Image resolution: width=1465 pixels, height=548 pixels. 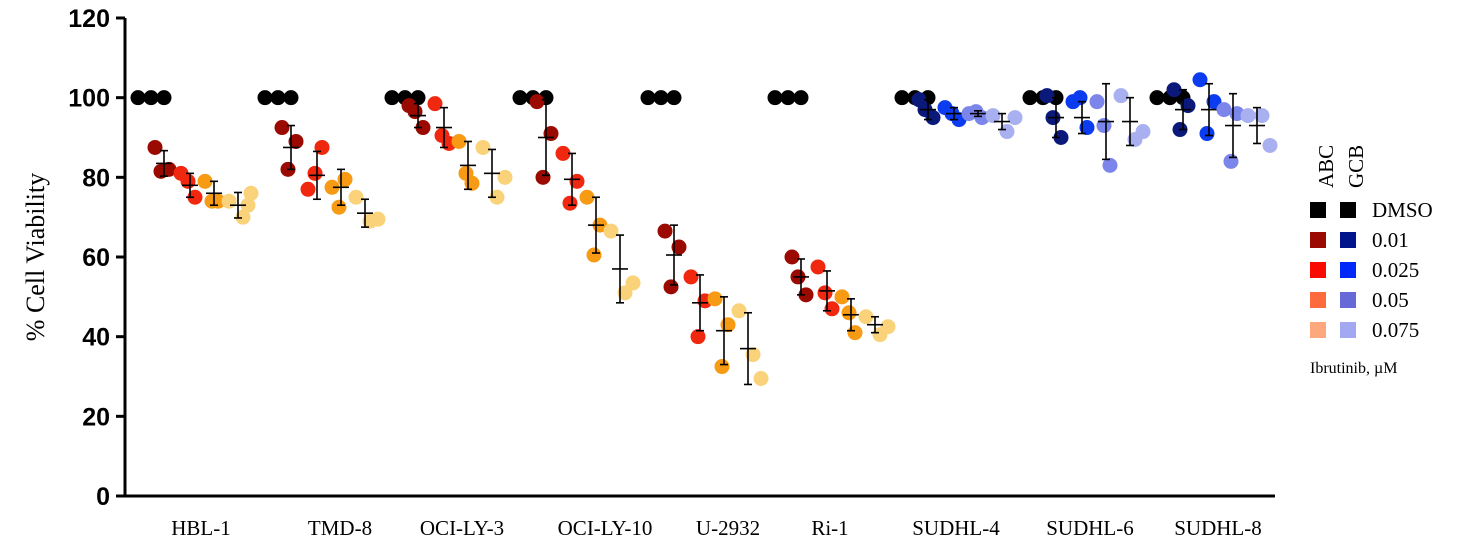 What do you see at coordinates (1395, 270) in the screenshot?
I see `legend-label: 0.025` at bounding box center [1395, 270].